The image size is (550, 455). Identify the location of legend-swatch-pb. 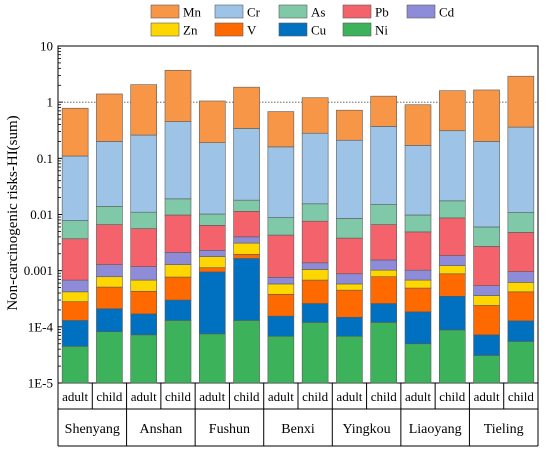
(357, 11).